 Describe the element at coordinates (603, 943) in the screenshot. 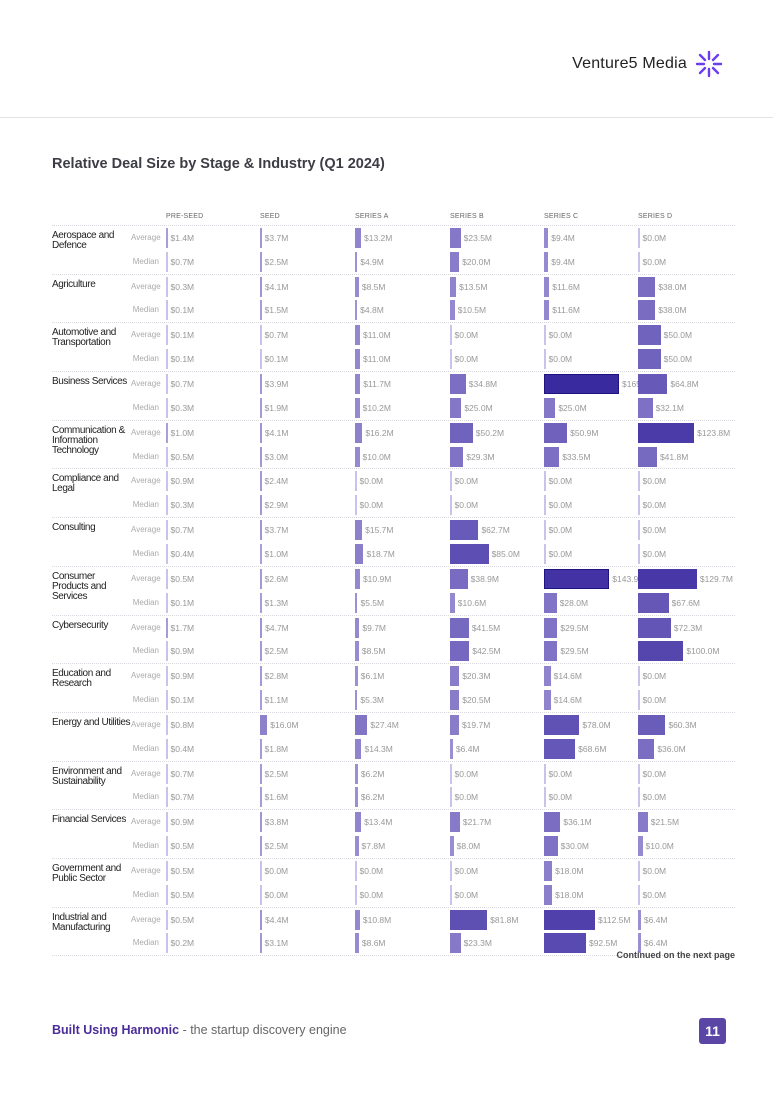

I see `value-label: $92.5M` at that location.